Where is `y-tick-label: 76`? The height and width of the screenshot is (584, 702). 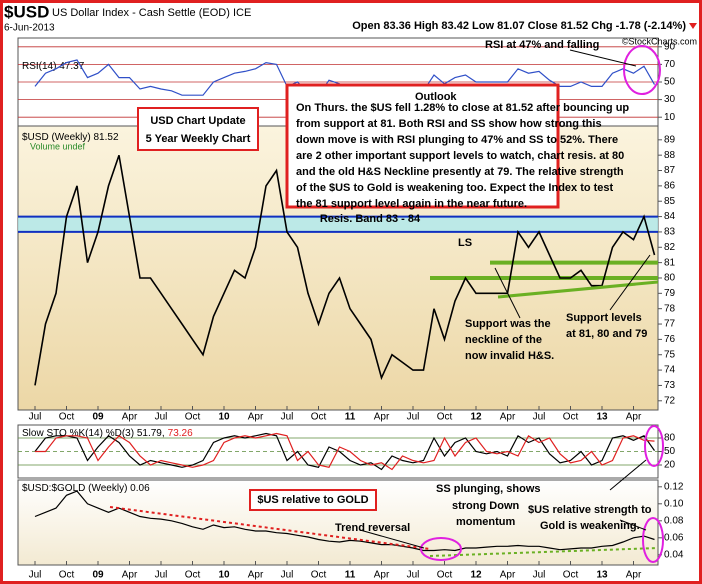 y-tick-label: 76 is located at coordinates (670, 339).